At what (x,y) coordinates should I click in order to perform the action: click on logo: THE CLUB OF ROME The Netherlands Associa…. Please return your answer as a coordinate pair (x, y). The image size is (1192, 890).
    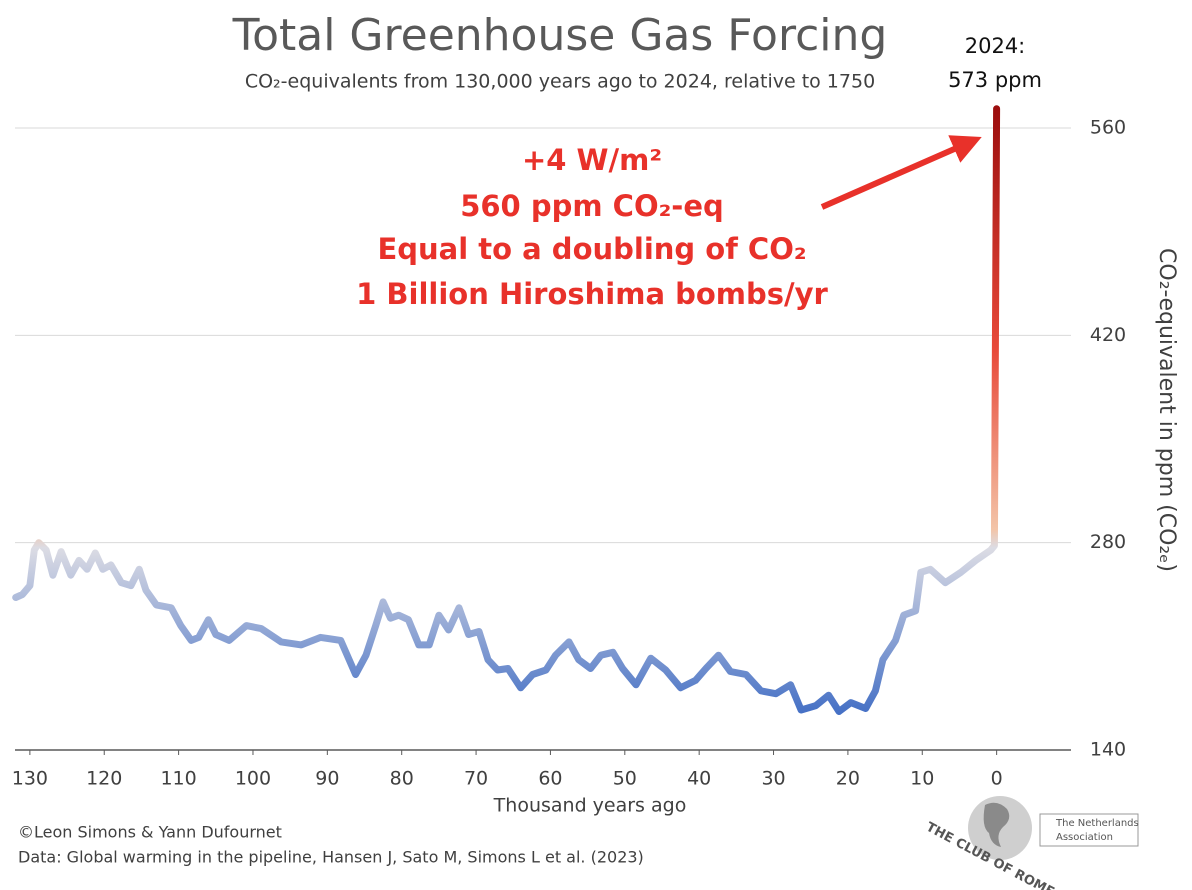
    Looking at the image, I should click on (1031, 843).